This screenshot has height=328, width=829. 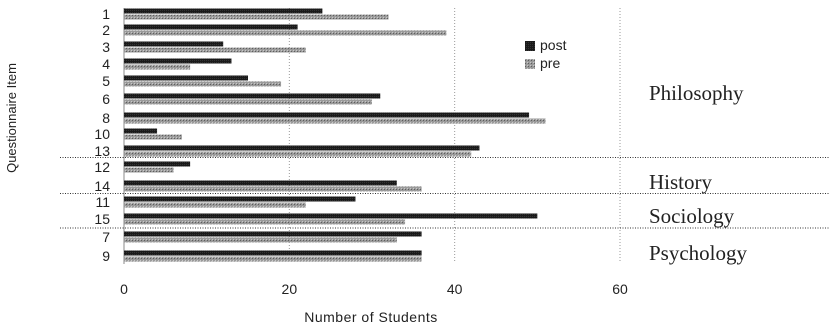 I want to click on group-label-history: History, so click(x=681, y=182).